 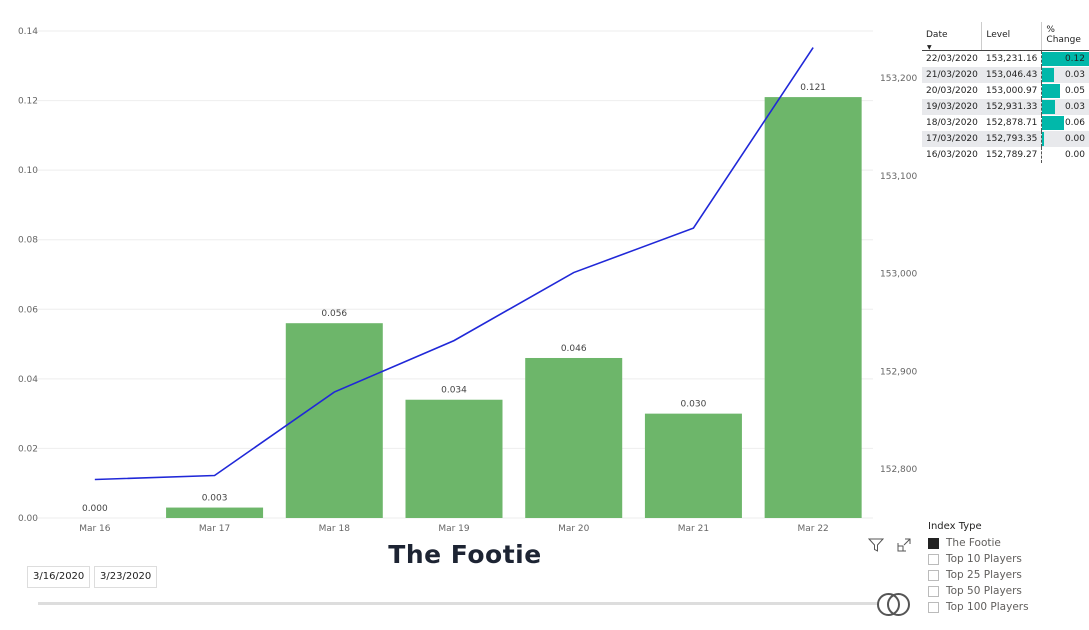 What do you see at coordinates (1011, 123) in the screenshot?
I see `cell-level: 152,878.71` at bounding box center [1011, 123].